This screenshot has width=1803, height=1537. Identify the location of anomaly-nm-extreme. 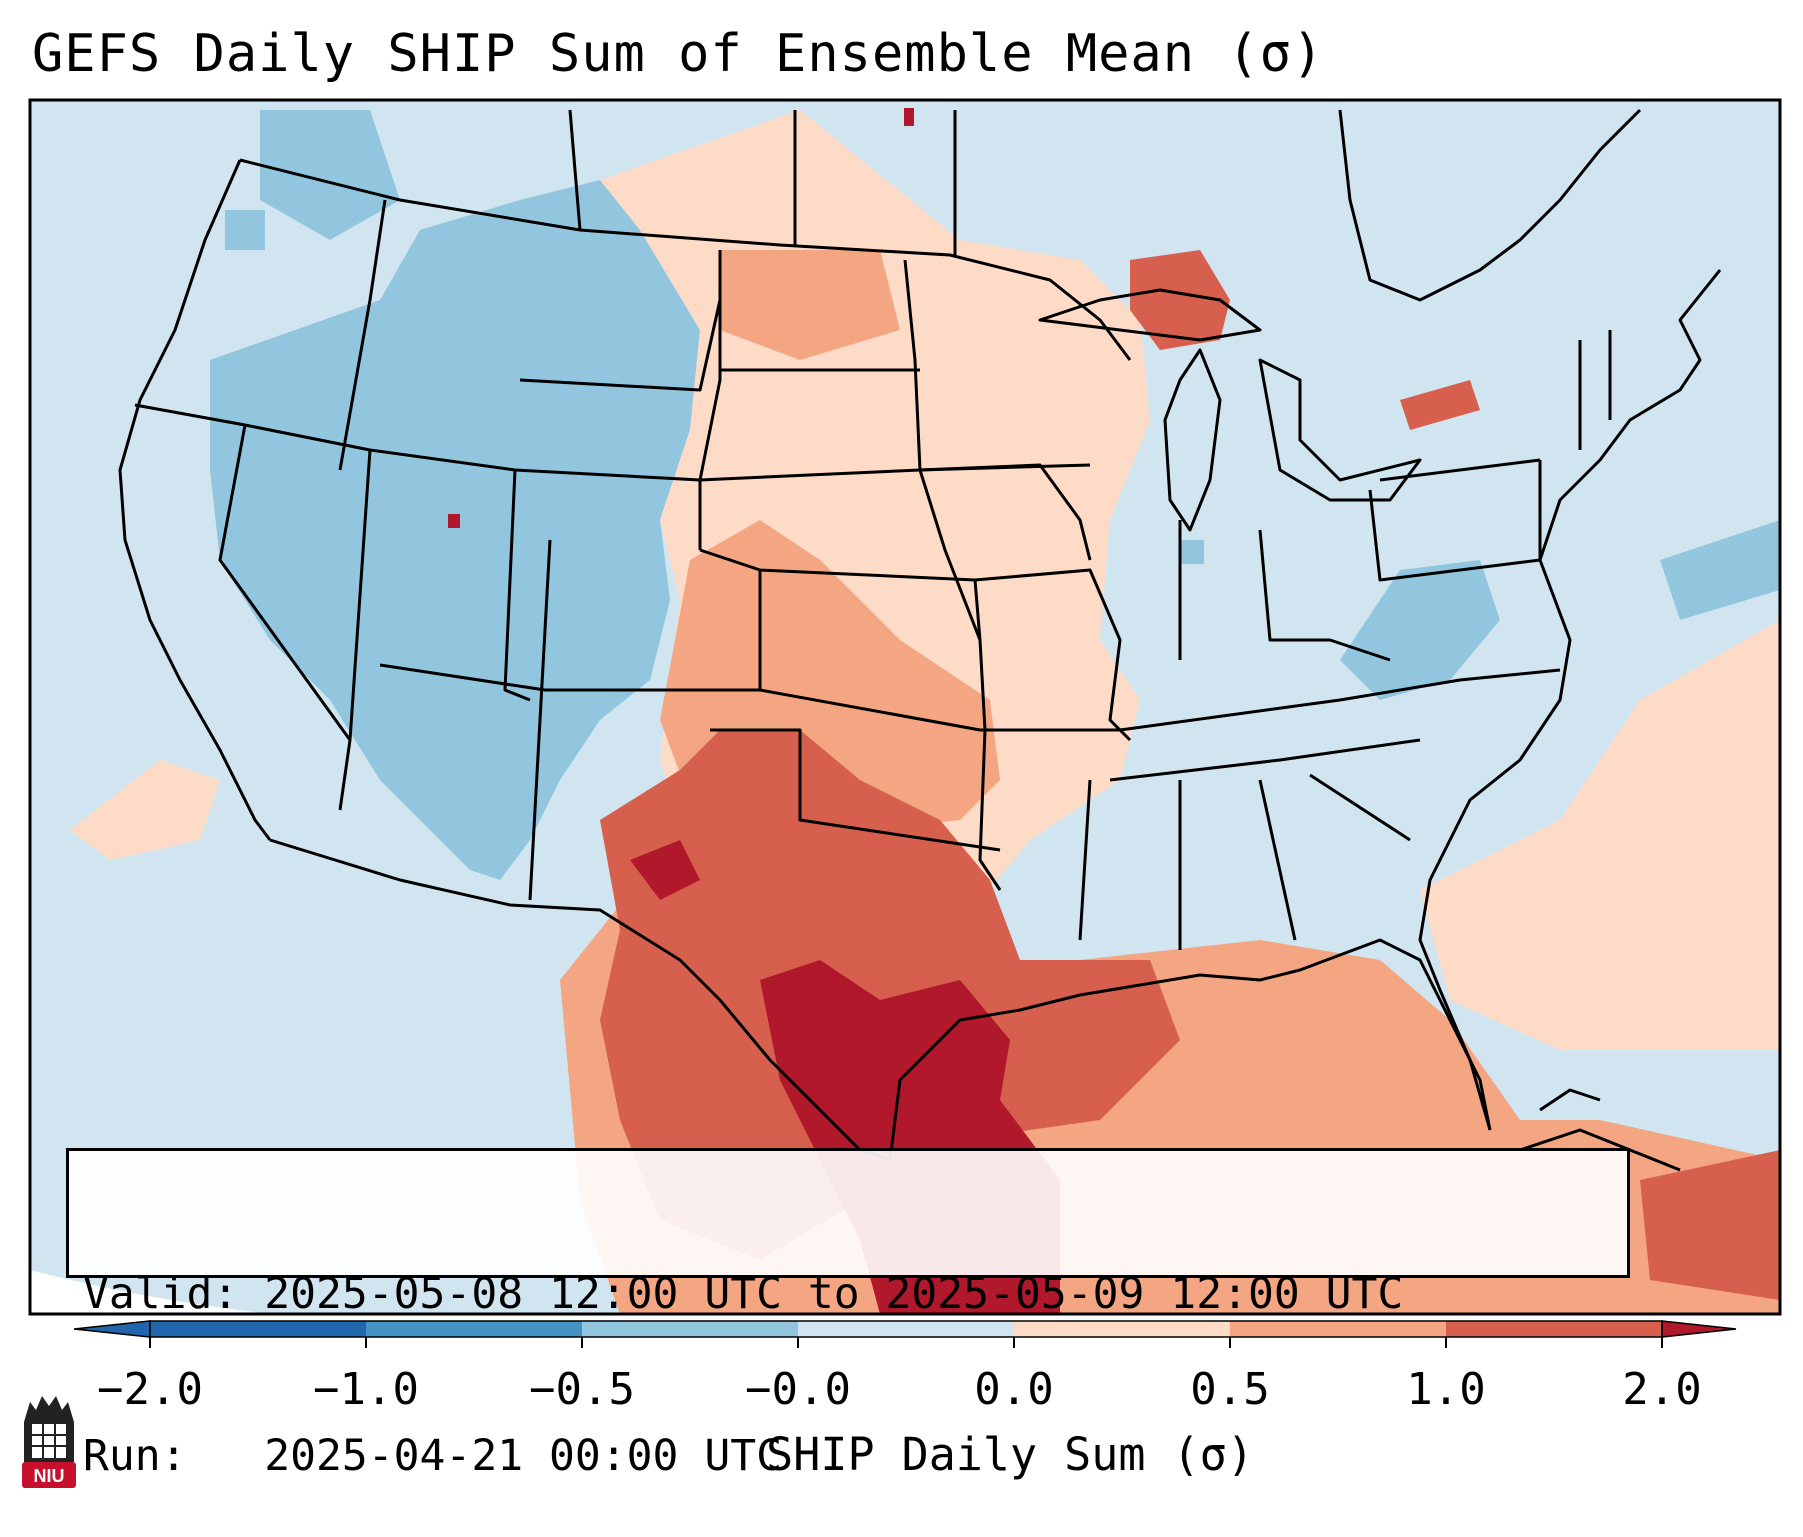
(665, 870).